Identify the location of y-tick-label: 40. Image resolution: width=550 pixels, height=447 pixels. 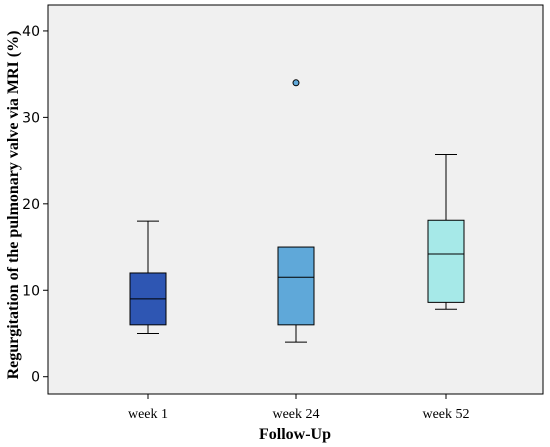
(31, 32).